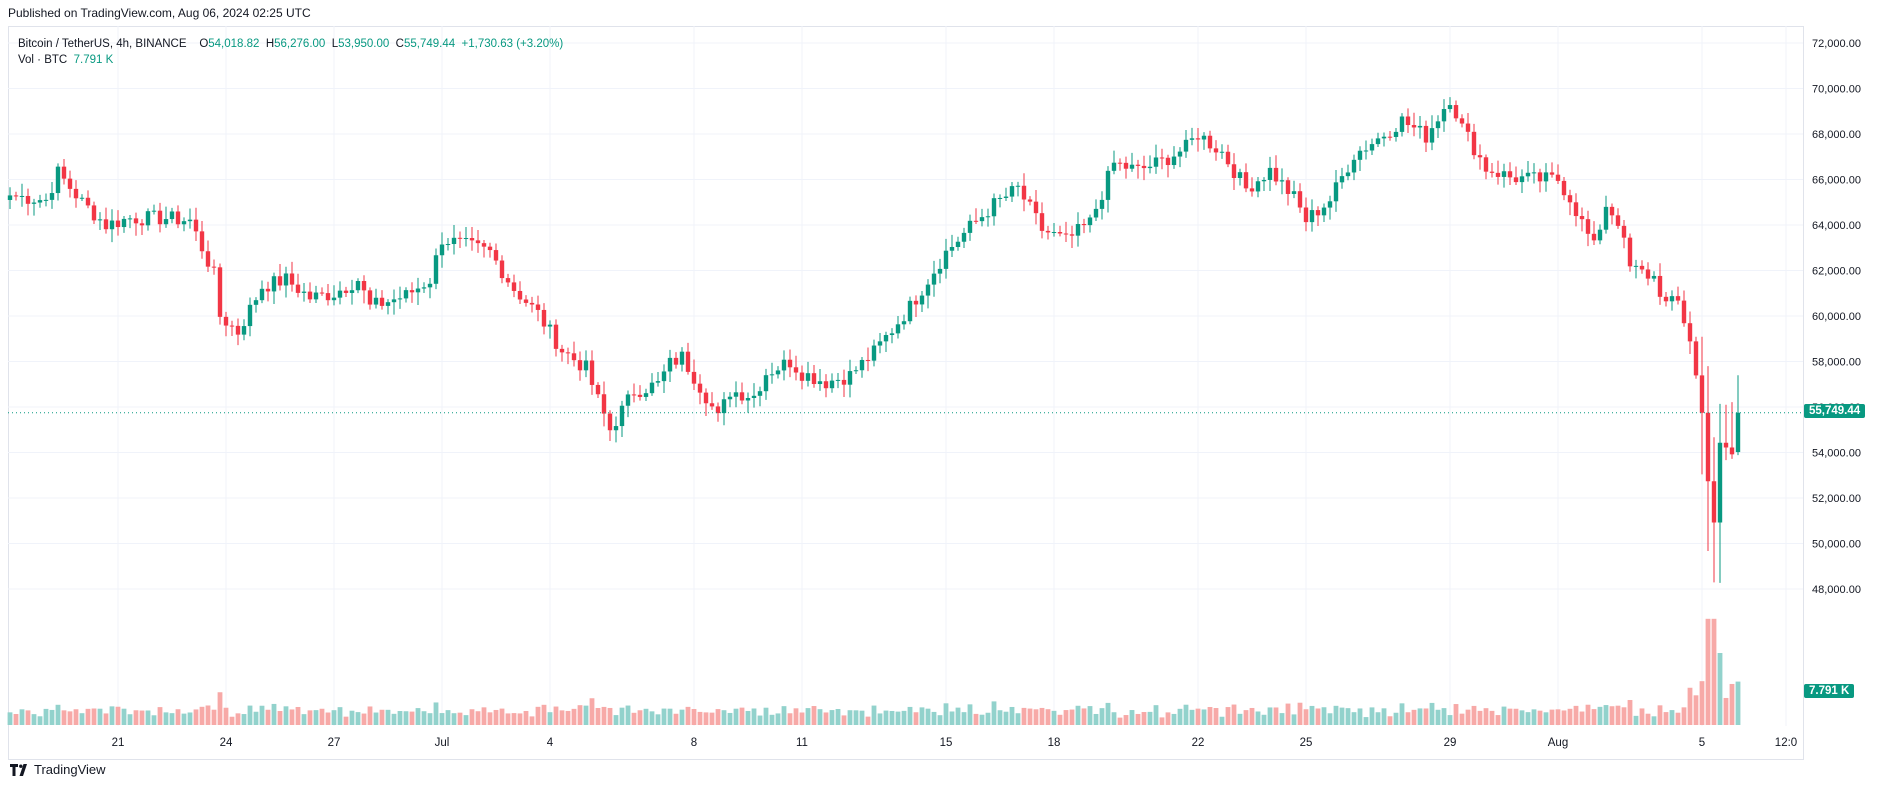 This screenshot has width=1883, height=788. What do you see at coordinates (1829, 691) in the screenshot?
I see `volume-tag: 7.791 K` at bounding box center [1829, 691].